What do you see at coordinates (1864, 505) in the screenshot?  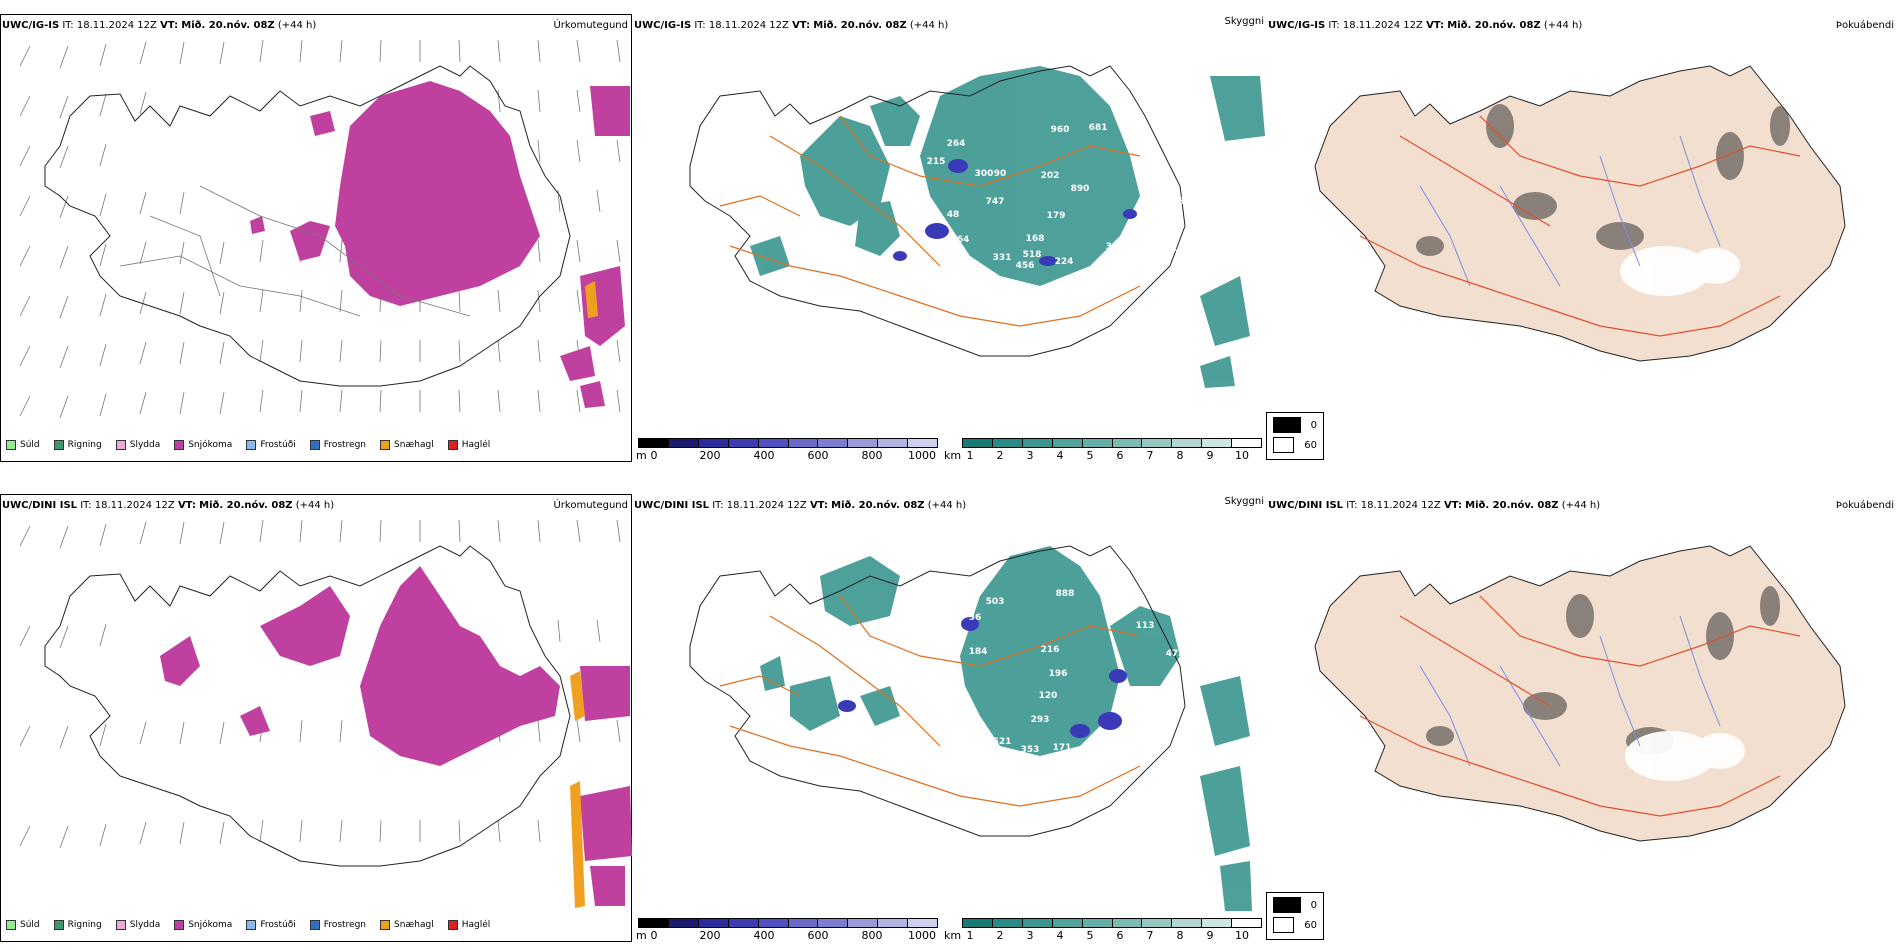 I see `fog-panel-title-2: Þokuábendi` at bounding box center [1864, 505].